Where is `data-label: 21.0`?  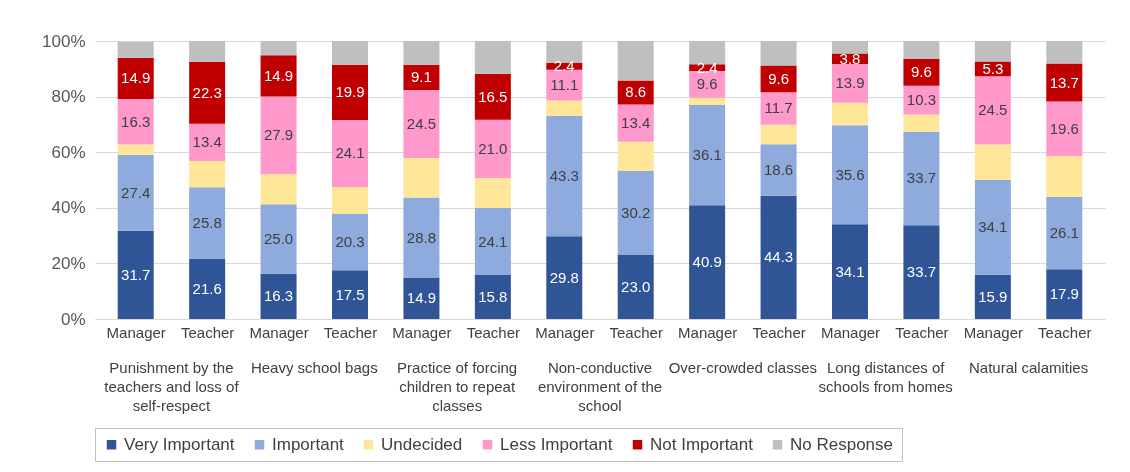 data-label: 21.0 is located at coordinates (493, 148).